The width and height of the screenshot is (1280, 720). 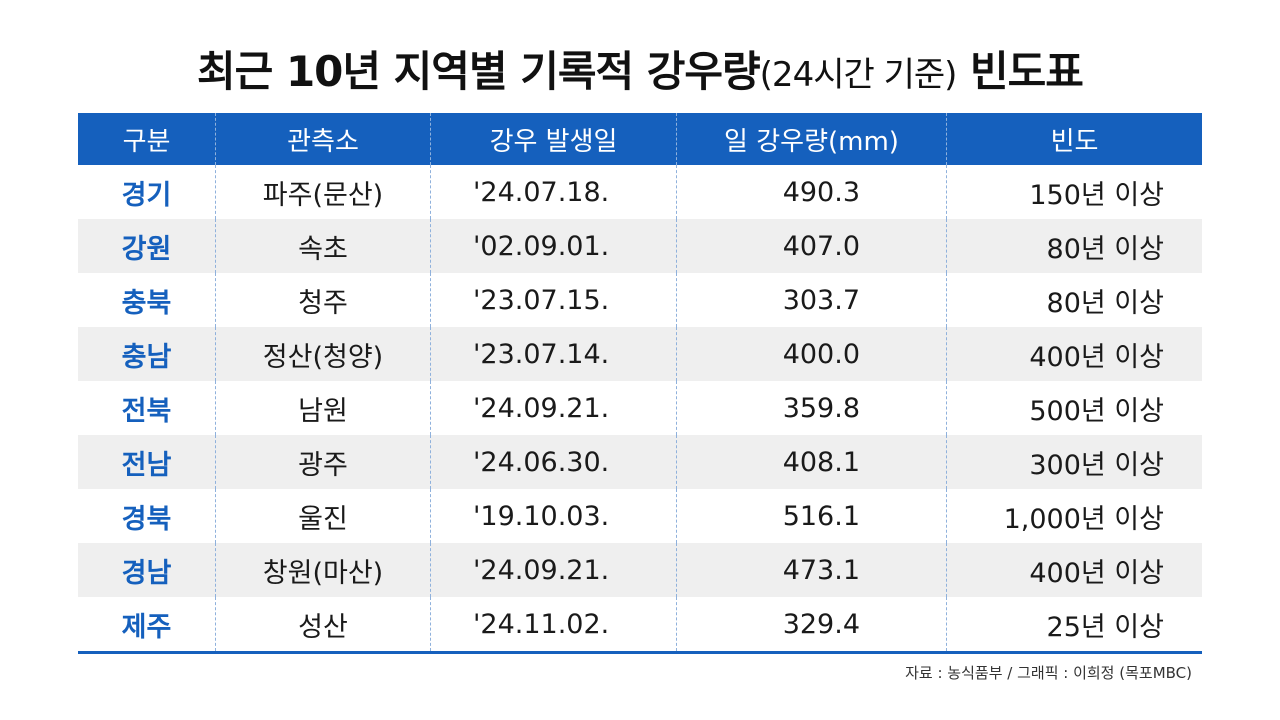 I want to click on table-row: 강원 속초 '02.09.01. 407.0 80년 이상, so click(x=640, y=246).